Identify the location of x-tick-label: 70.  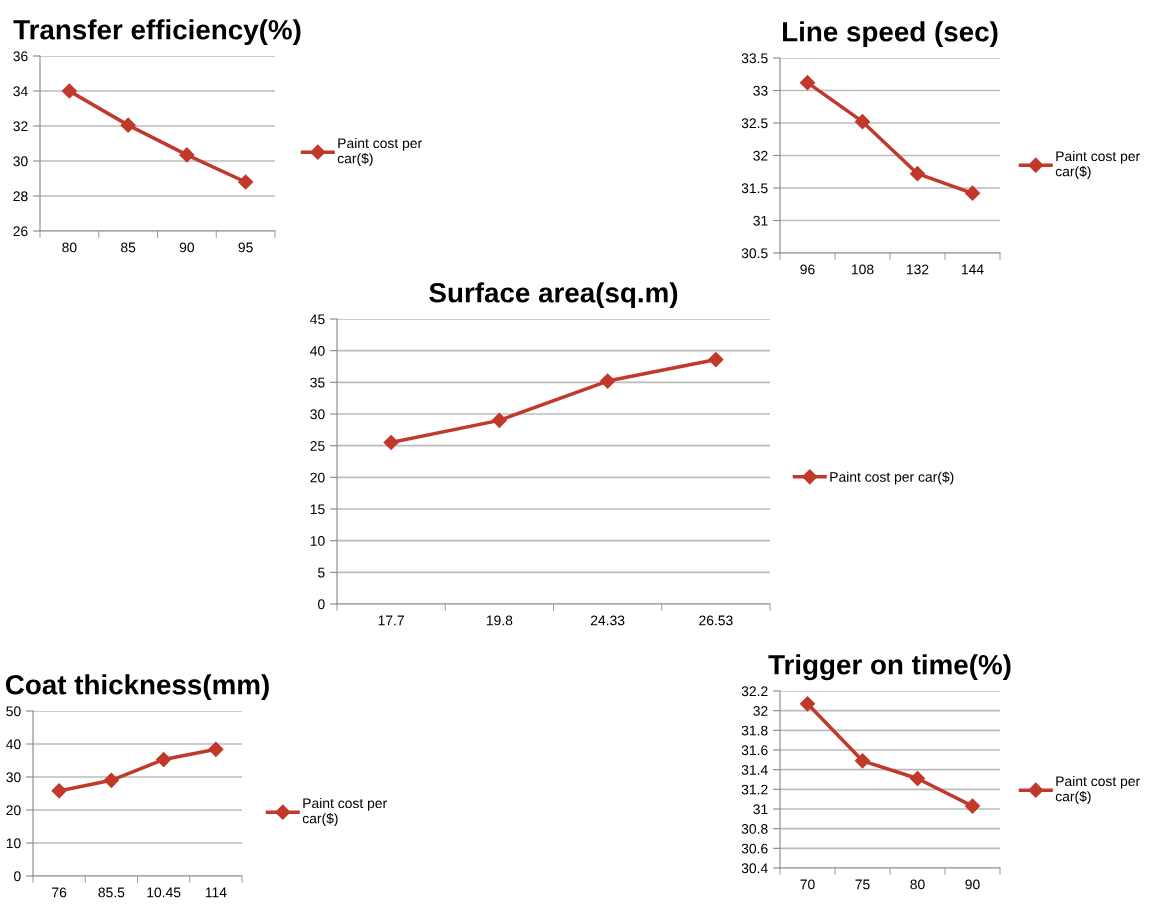
(807, 884).